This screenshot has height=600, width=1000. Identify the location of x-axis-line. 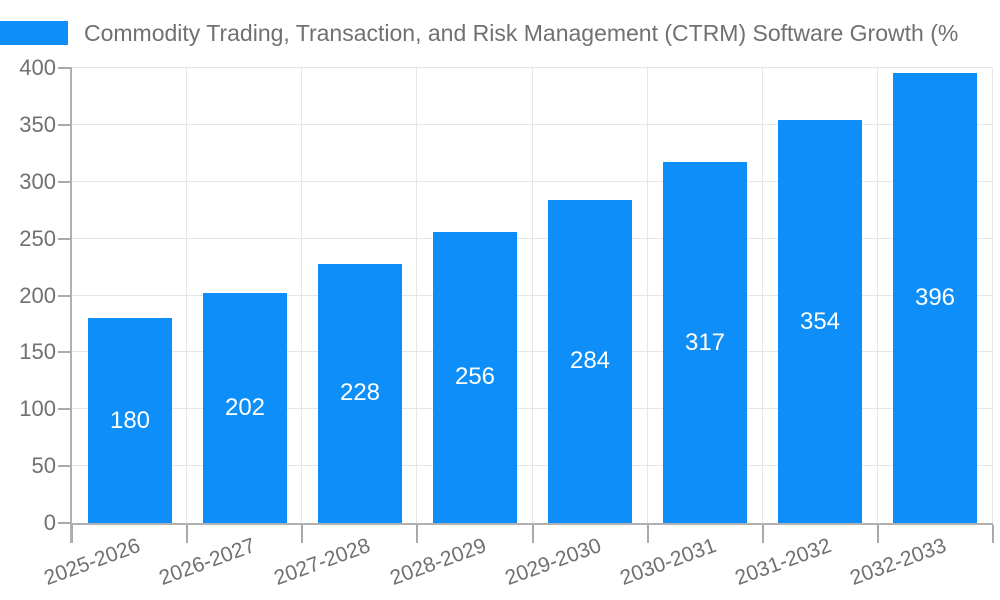
(531, 524).